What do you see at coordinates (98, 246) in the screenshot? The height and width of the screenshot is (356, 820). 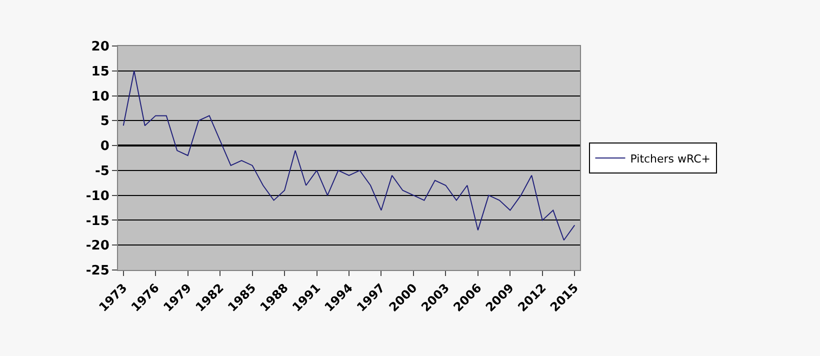 I see `y-tick-label: -20` at bounding box center [98, 246].